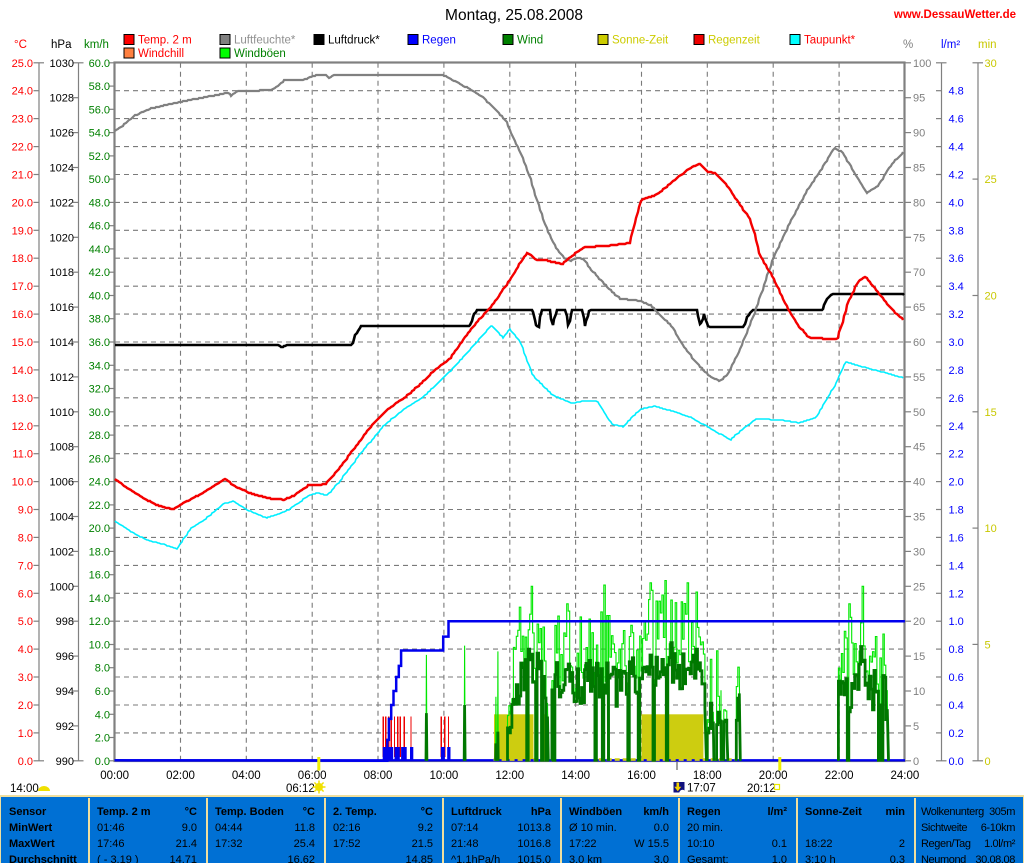 The width and height of the screenshot is (1024, 863). What do you see at coordinates (99, 110) in the screenshot?
I see `svg-text: 56.0` at bounding box center [99, 110].